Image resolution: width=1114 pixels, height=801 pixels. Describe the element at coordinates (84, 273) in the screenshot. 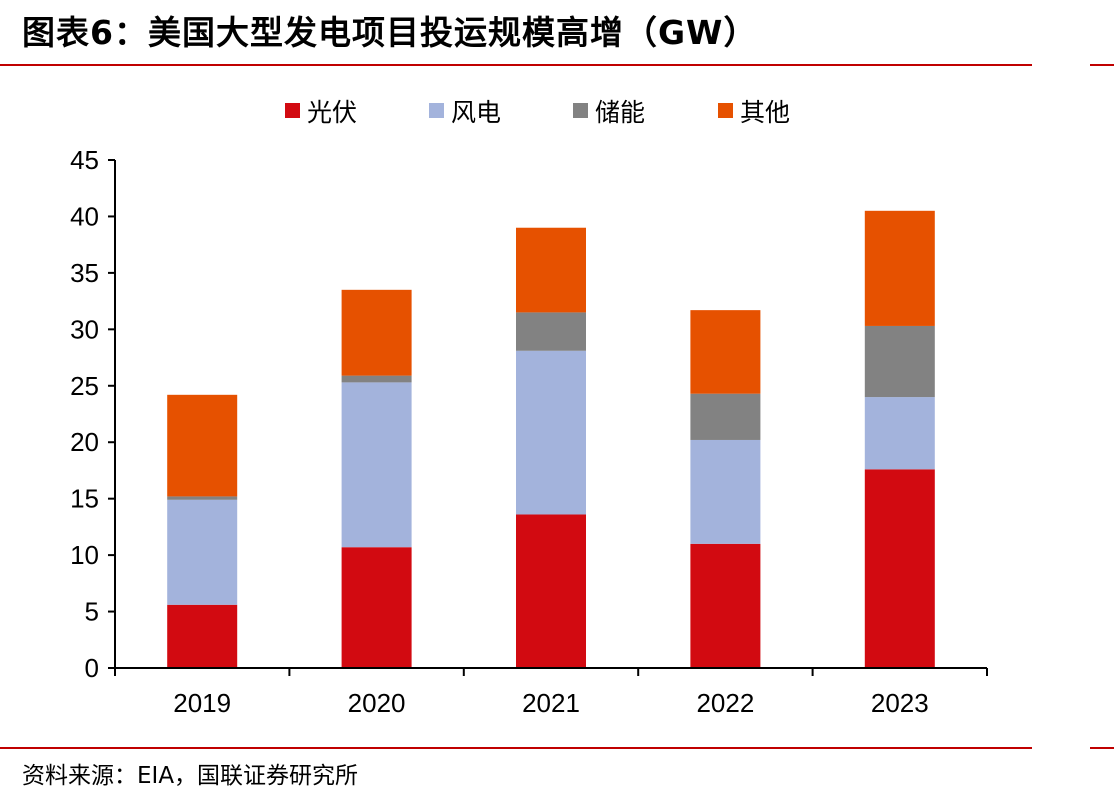

I see `y-tick-label-35: 35` at that location.